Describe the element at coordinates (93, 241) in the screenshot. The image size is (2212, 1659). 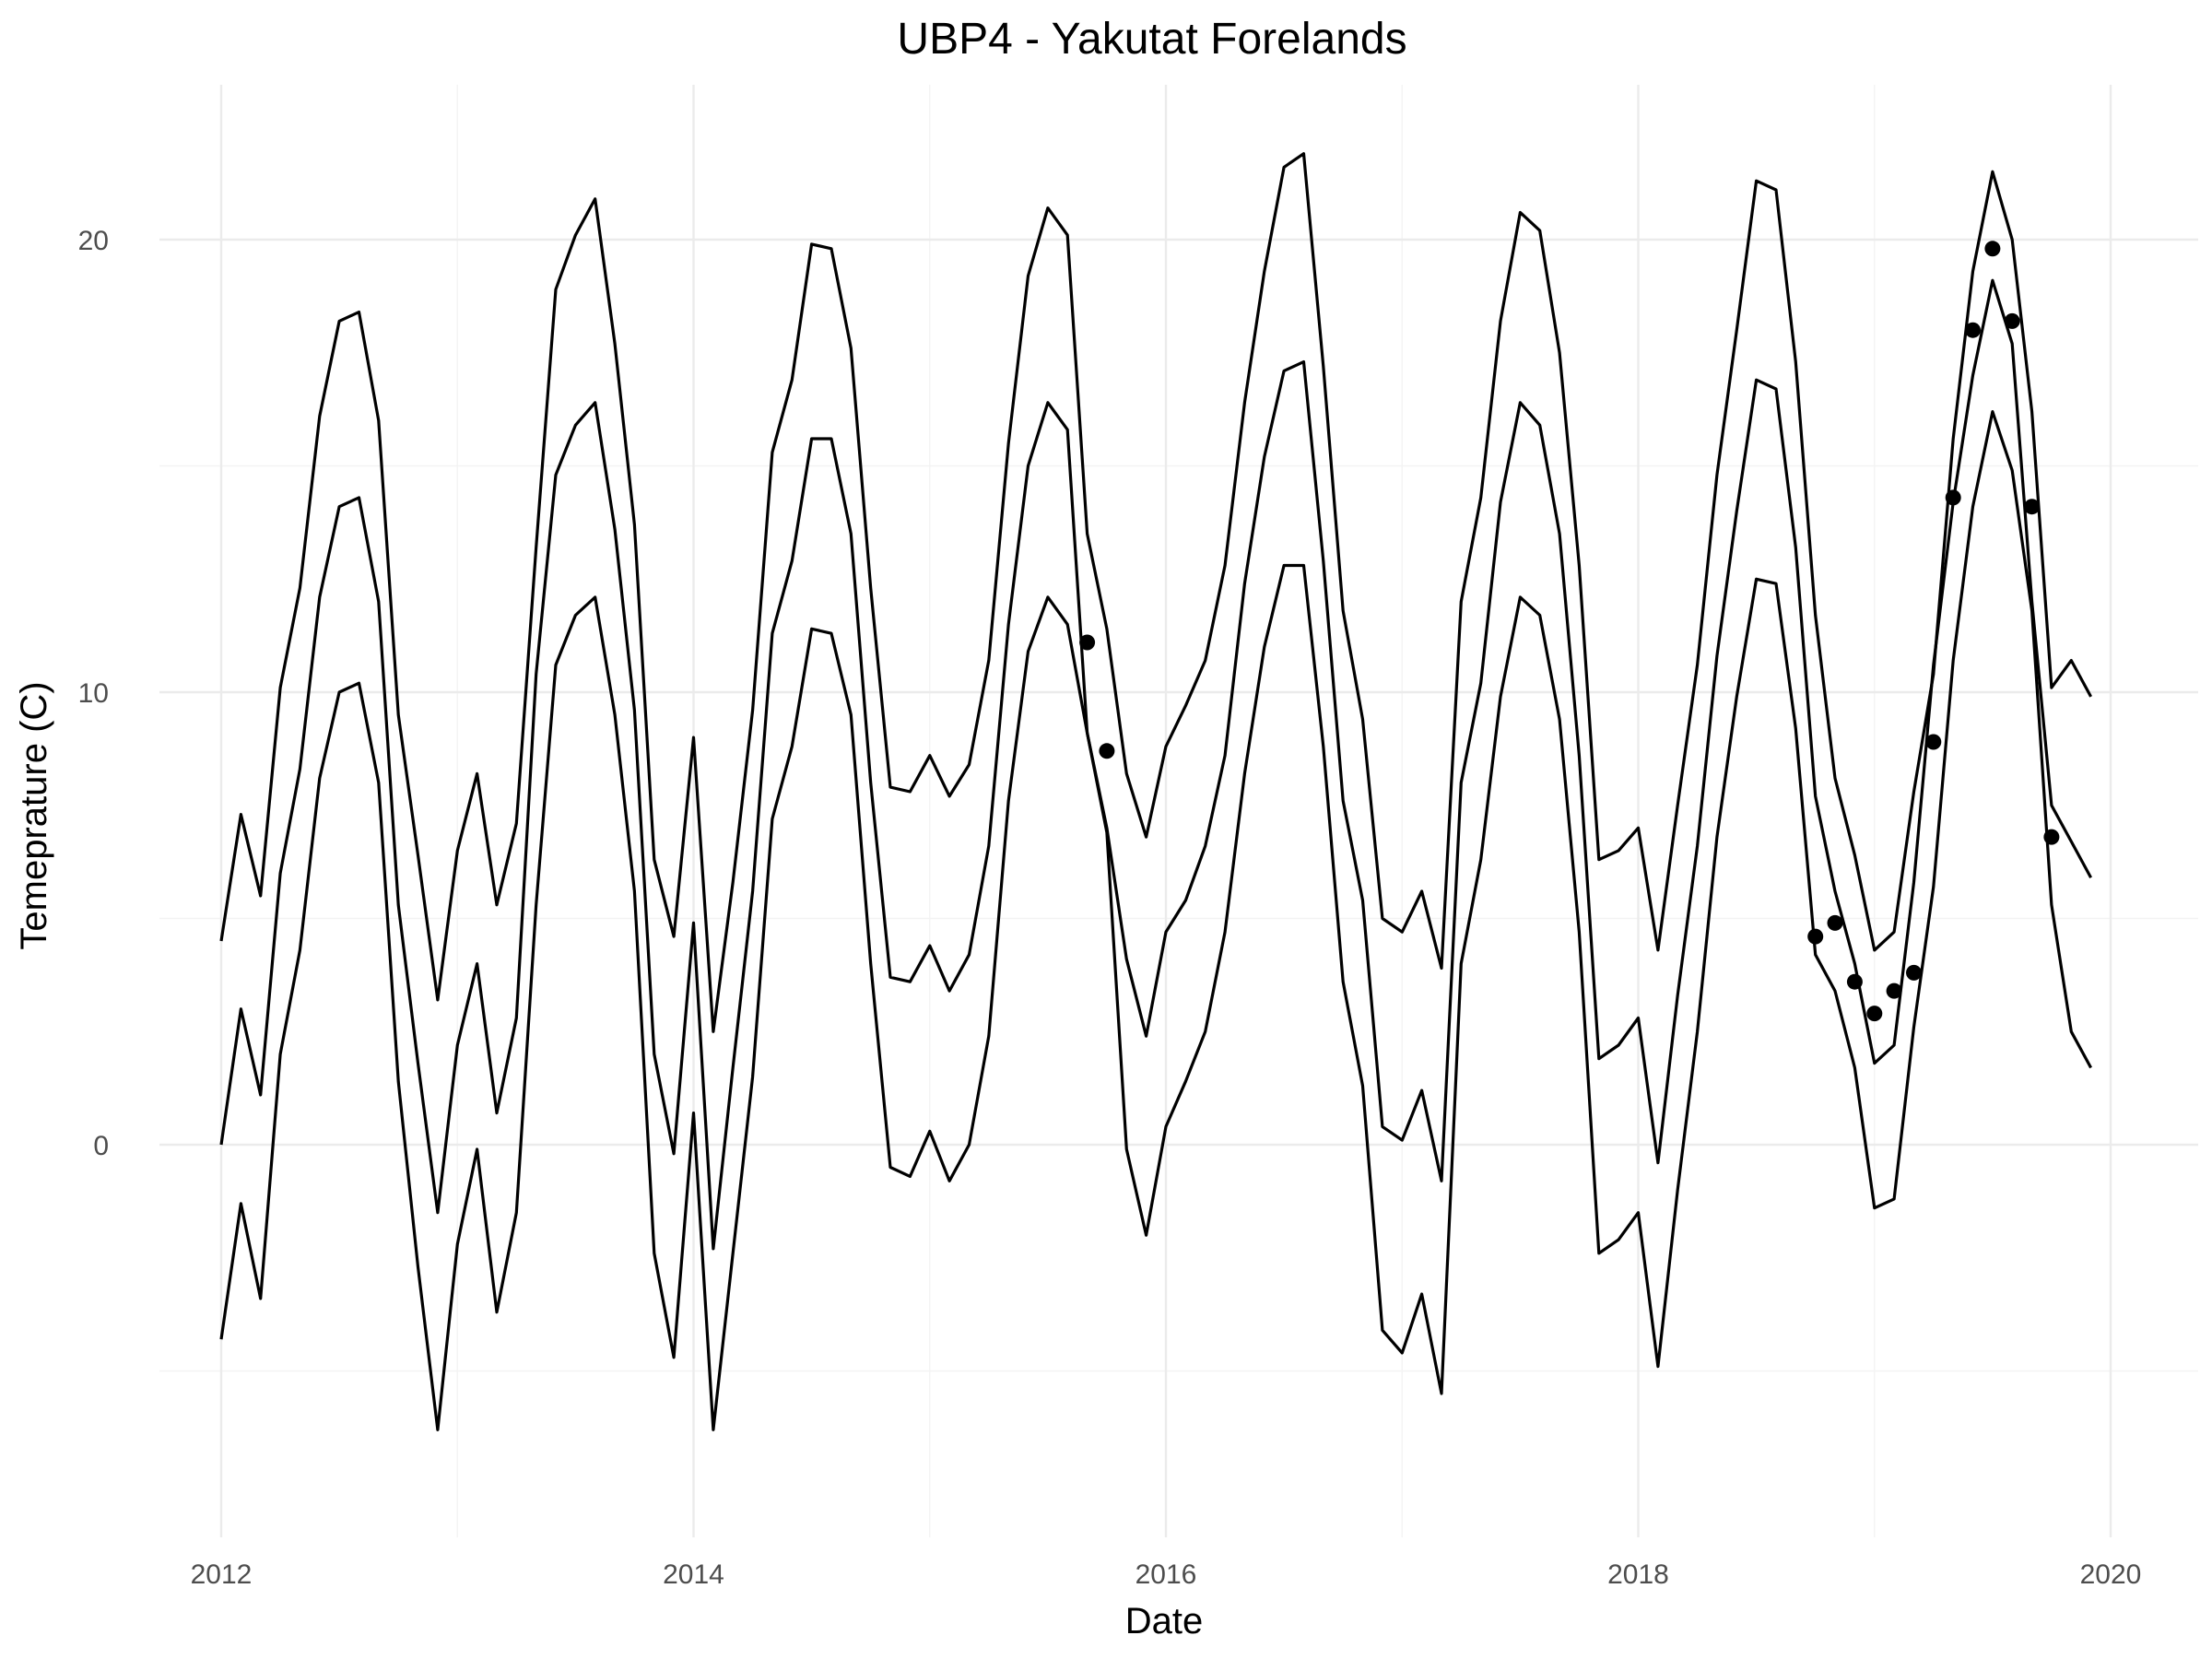
I see `y-tick-label: 20` at that location.